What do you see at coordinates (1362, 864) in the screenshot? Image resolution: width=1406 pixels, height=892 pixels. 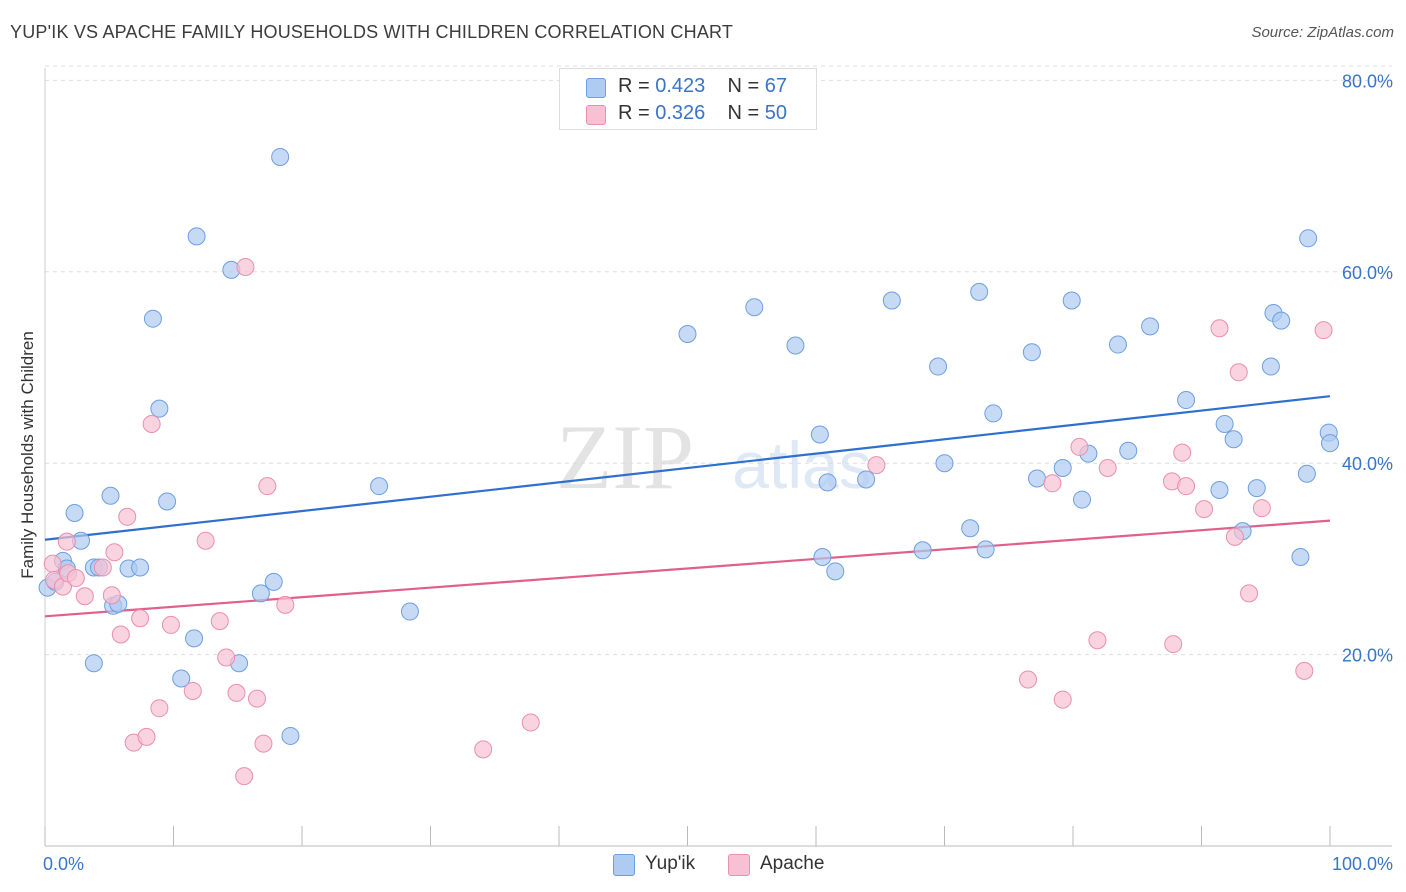 I see `x-tick-label: 100.0%` at bounding box center [1362, 864].